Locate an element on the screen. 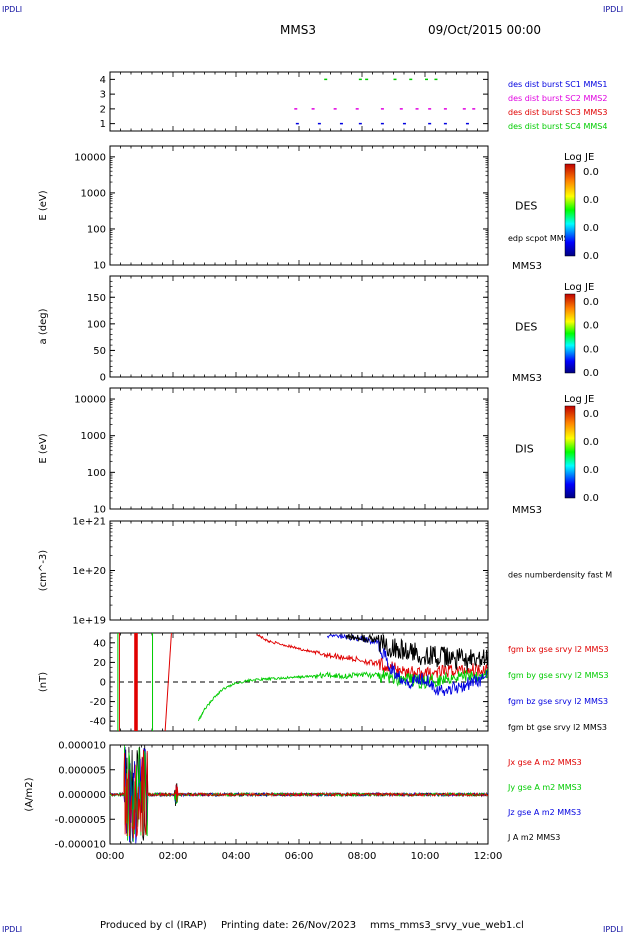 This screenshot has height=934, width=630. y-tick-label: 0.000005 is located at coordinates (82, 770).